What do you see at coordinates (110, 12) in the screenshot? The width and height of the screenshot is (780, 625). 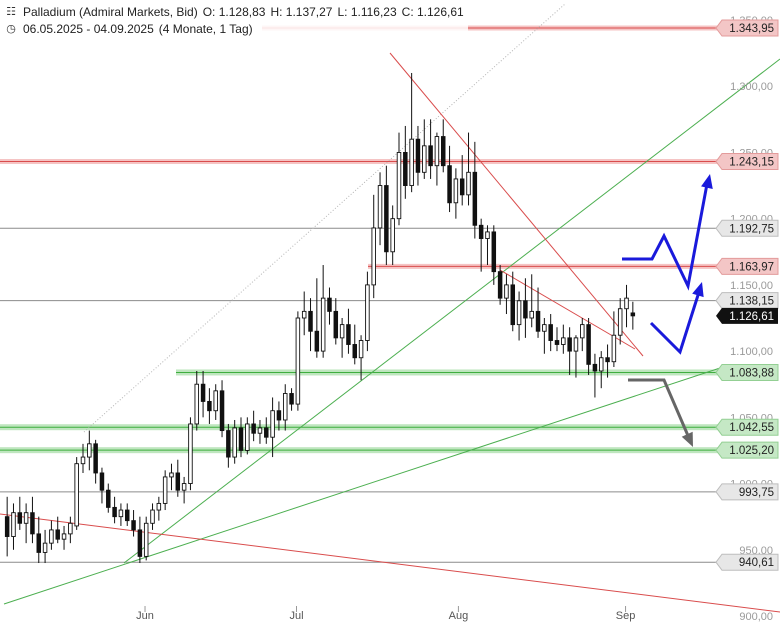 I see `instrument-title: Palladium (Admiral Markets, Bid)` at bounding box center [110, 12].